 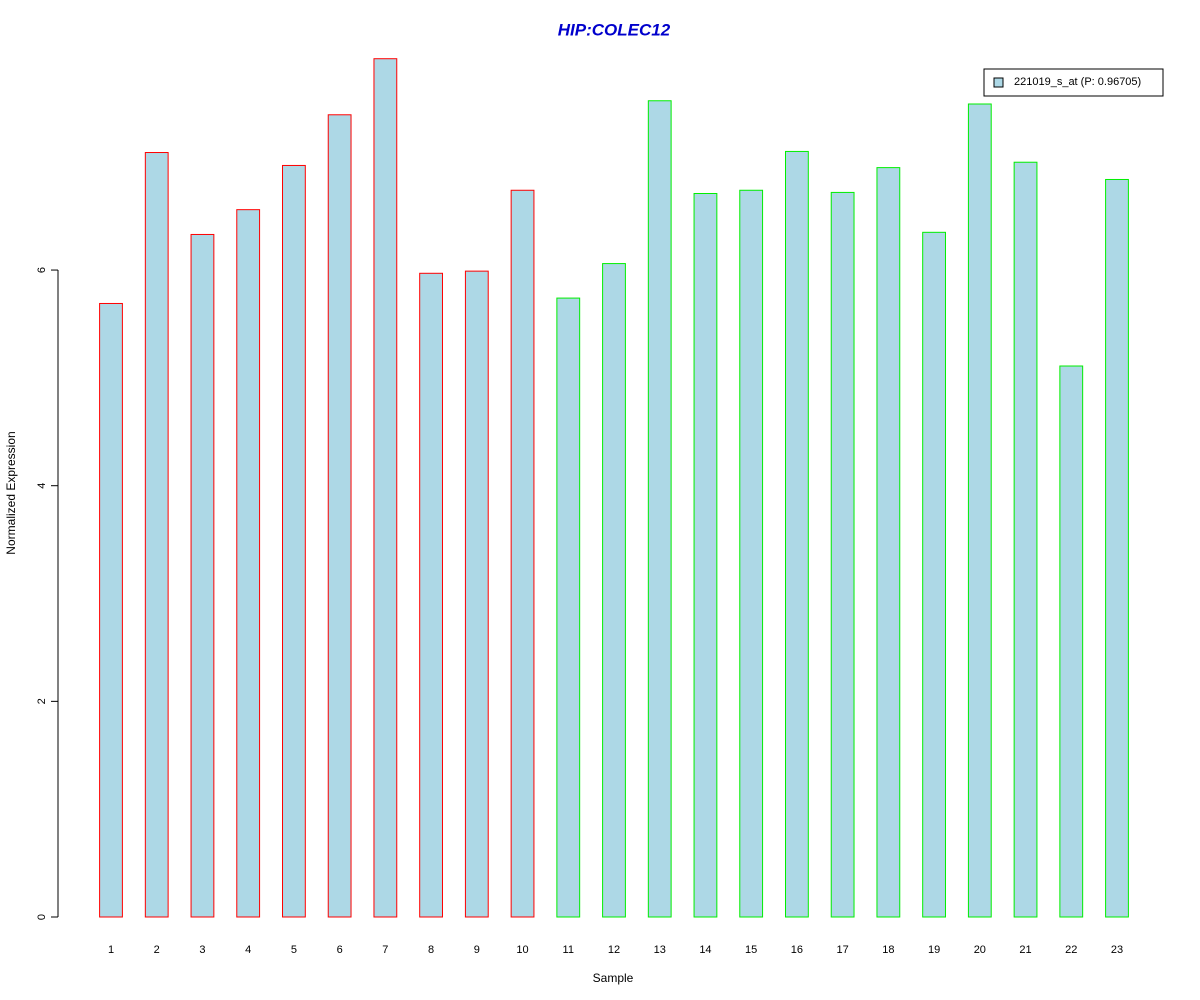 What do you see at coordinates (614, 950) in the screenshot?
I see `x-tick-label: 12` at bounding box center [614, 950].